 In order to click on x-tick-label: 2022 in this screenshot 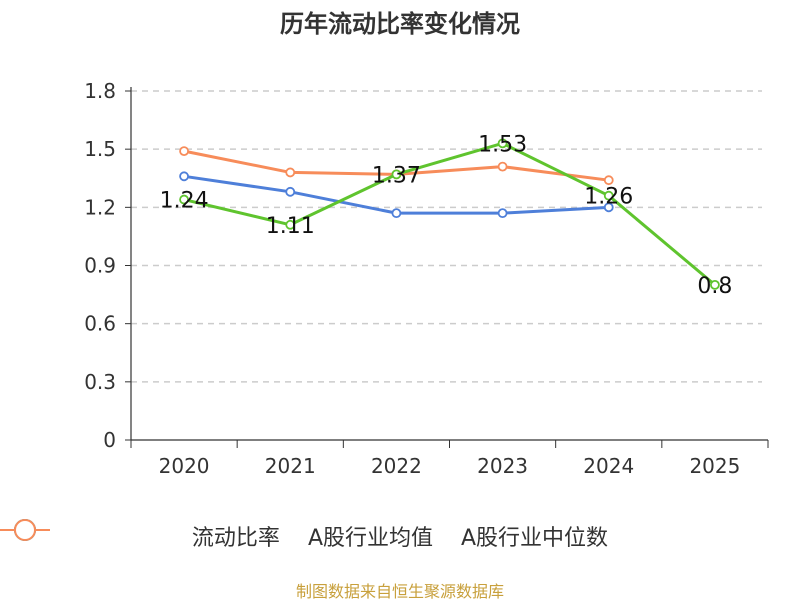, I will do `click(396, 466)`.